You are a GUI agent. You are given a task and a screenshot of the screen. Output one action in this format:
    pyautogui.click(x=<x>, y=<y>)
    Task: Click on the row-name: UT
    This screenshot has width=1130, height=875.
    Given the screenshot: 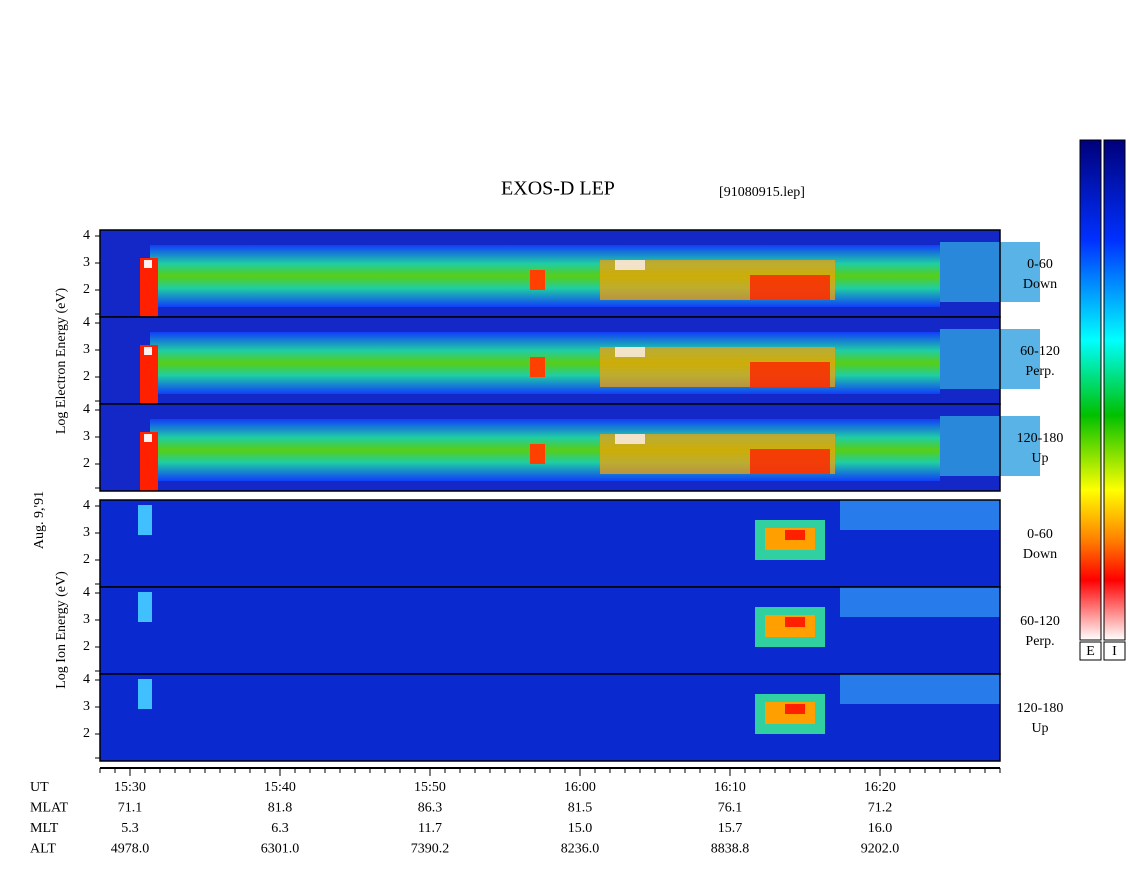 What is the action you would take?
    pyautogui.click(x=39, y=787)
    